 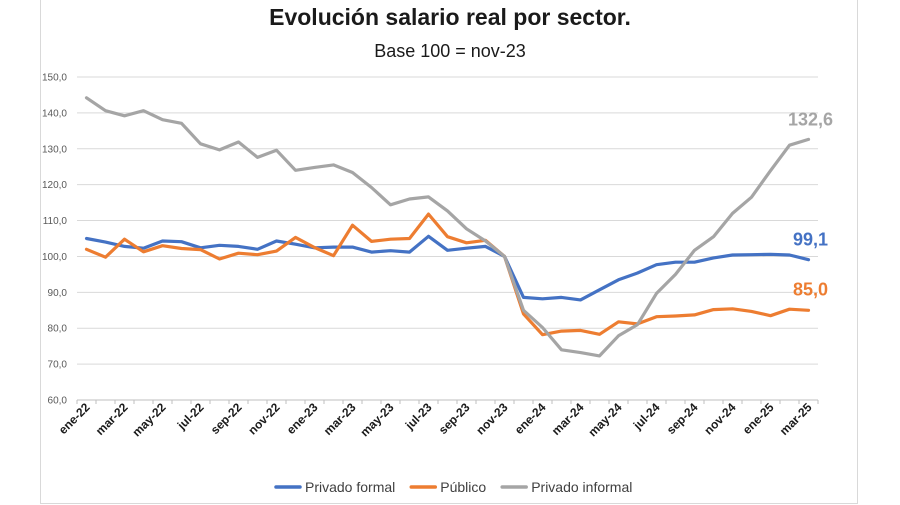 I want to click on y-tick-label: 120,0, so click(x=54, y=185).